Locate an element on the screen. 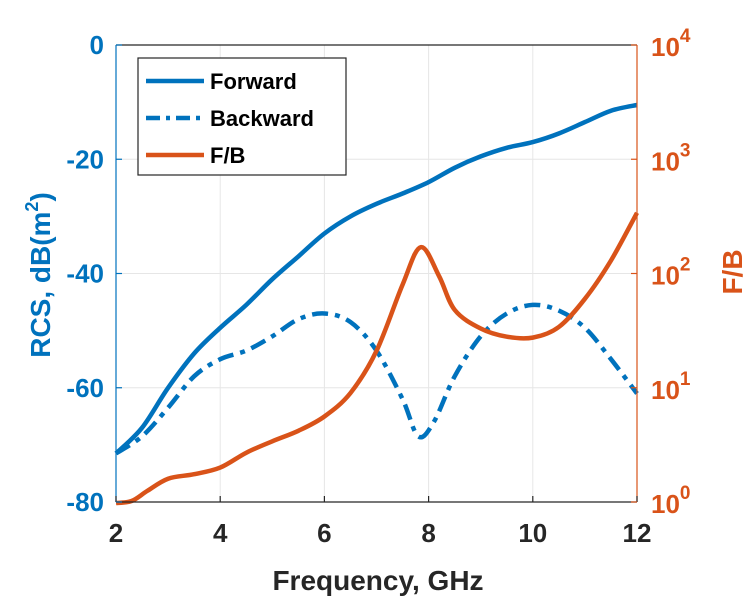 This screenshot has width=750, height=600. y-left-axis-title-base: RCS, dB(m is located at coordinates (40, 285).